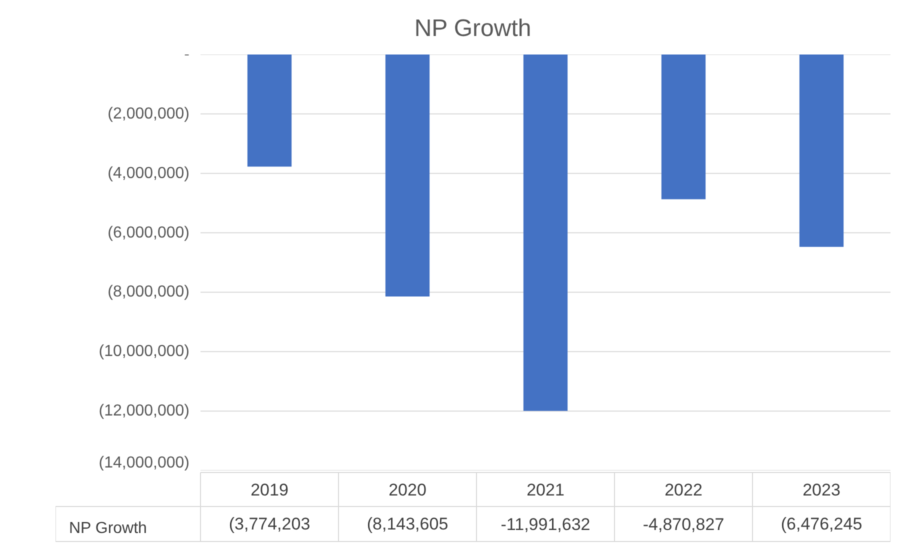 The image size is (919, 558). What do you see at coordinates (269, 524) in the screenshot?
I see `data-label: (3,774,203` at bounding box center [269, 524].